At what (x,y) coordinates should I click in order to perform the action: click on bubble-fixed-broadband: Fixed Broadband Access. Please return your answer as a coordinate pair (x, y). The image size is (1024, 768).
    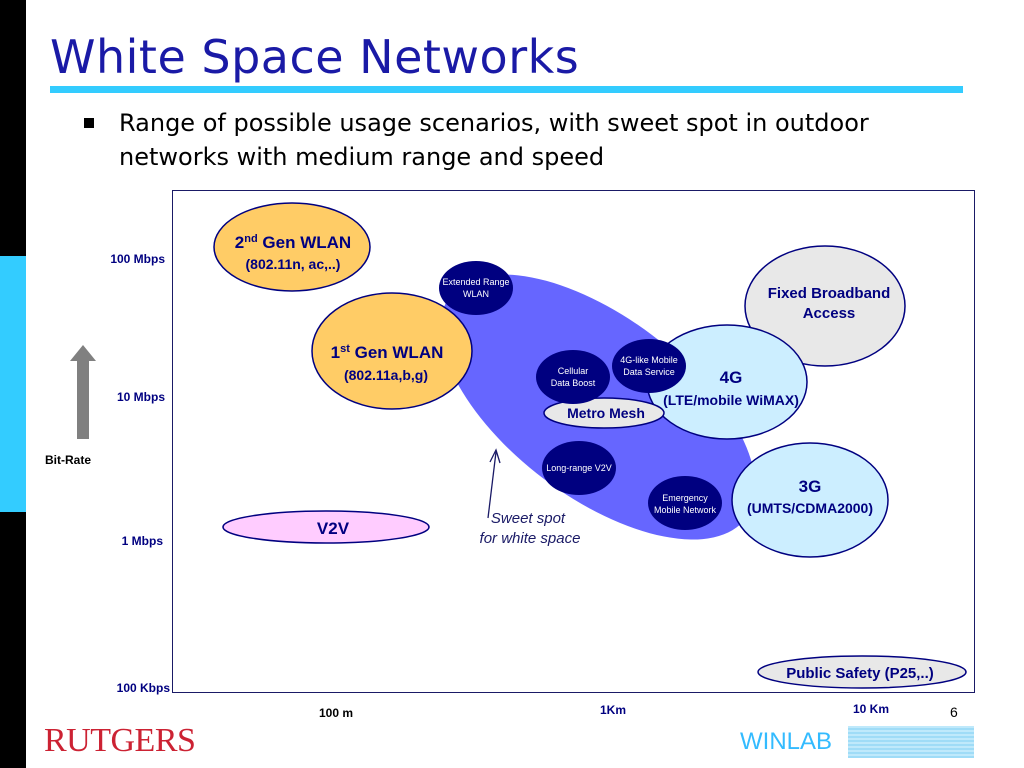
    Looking at the image, I should click on (825, 306).